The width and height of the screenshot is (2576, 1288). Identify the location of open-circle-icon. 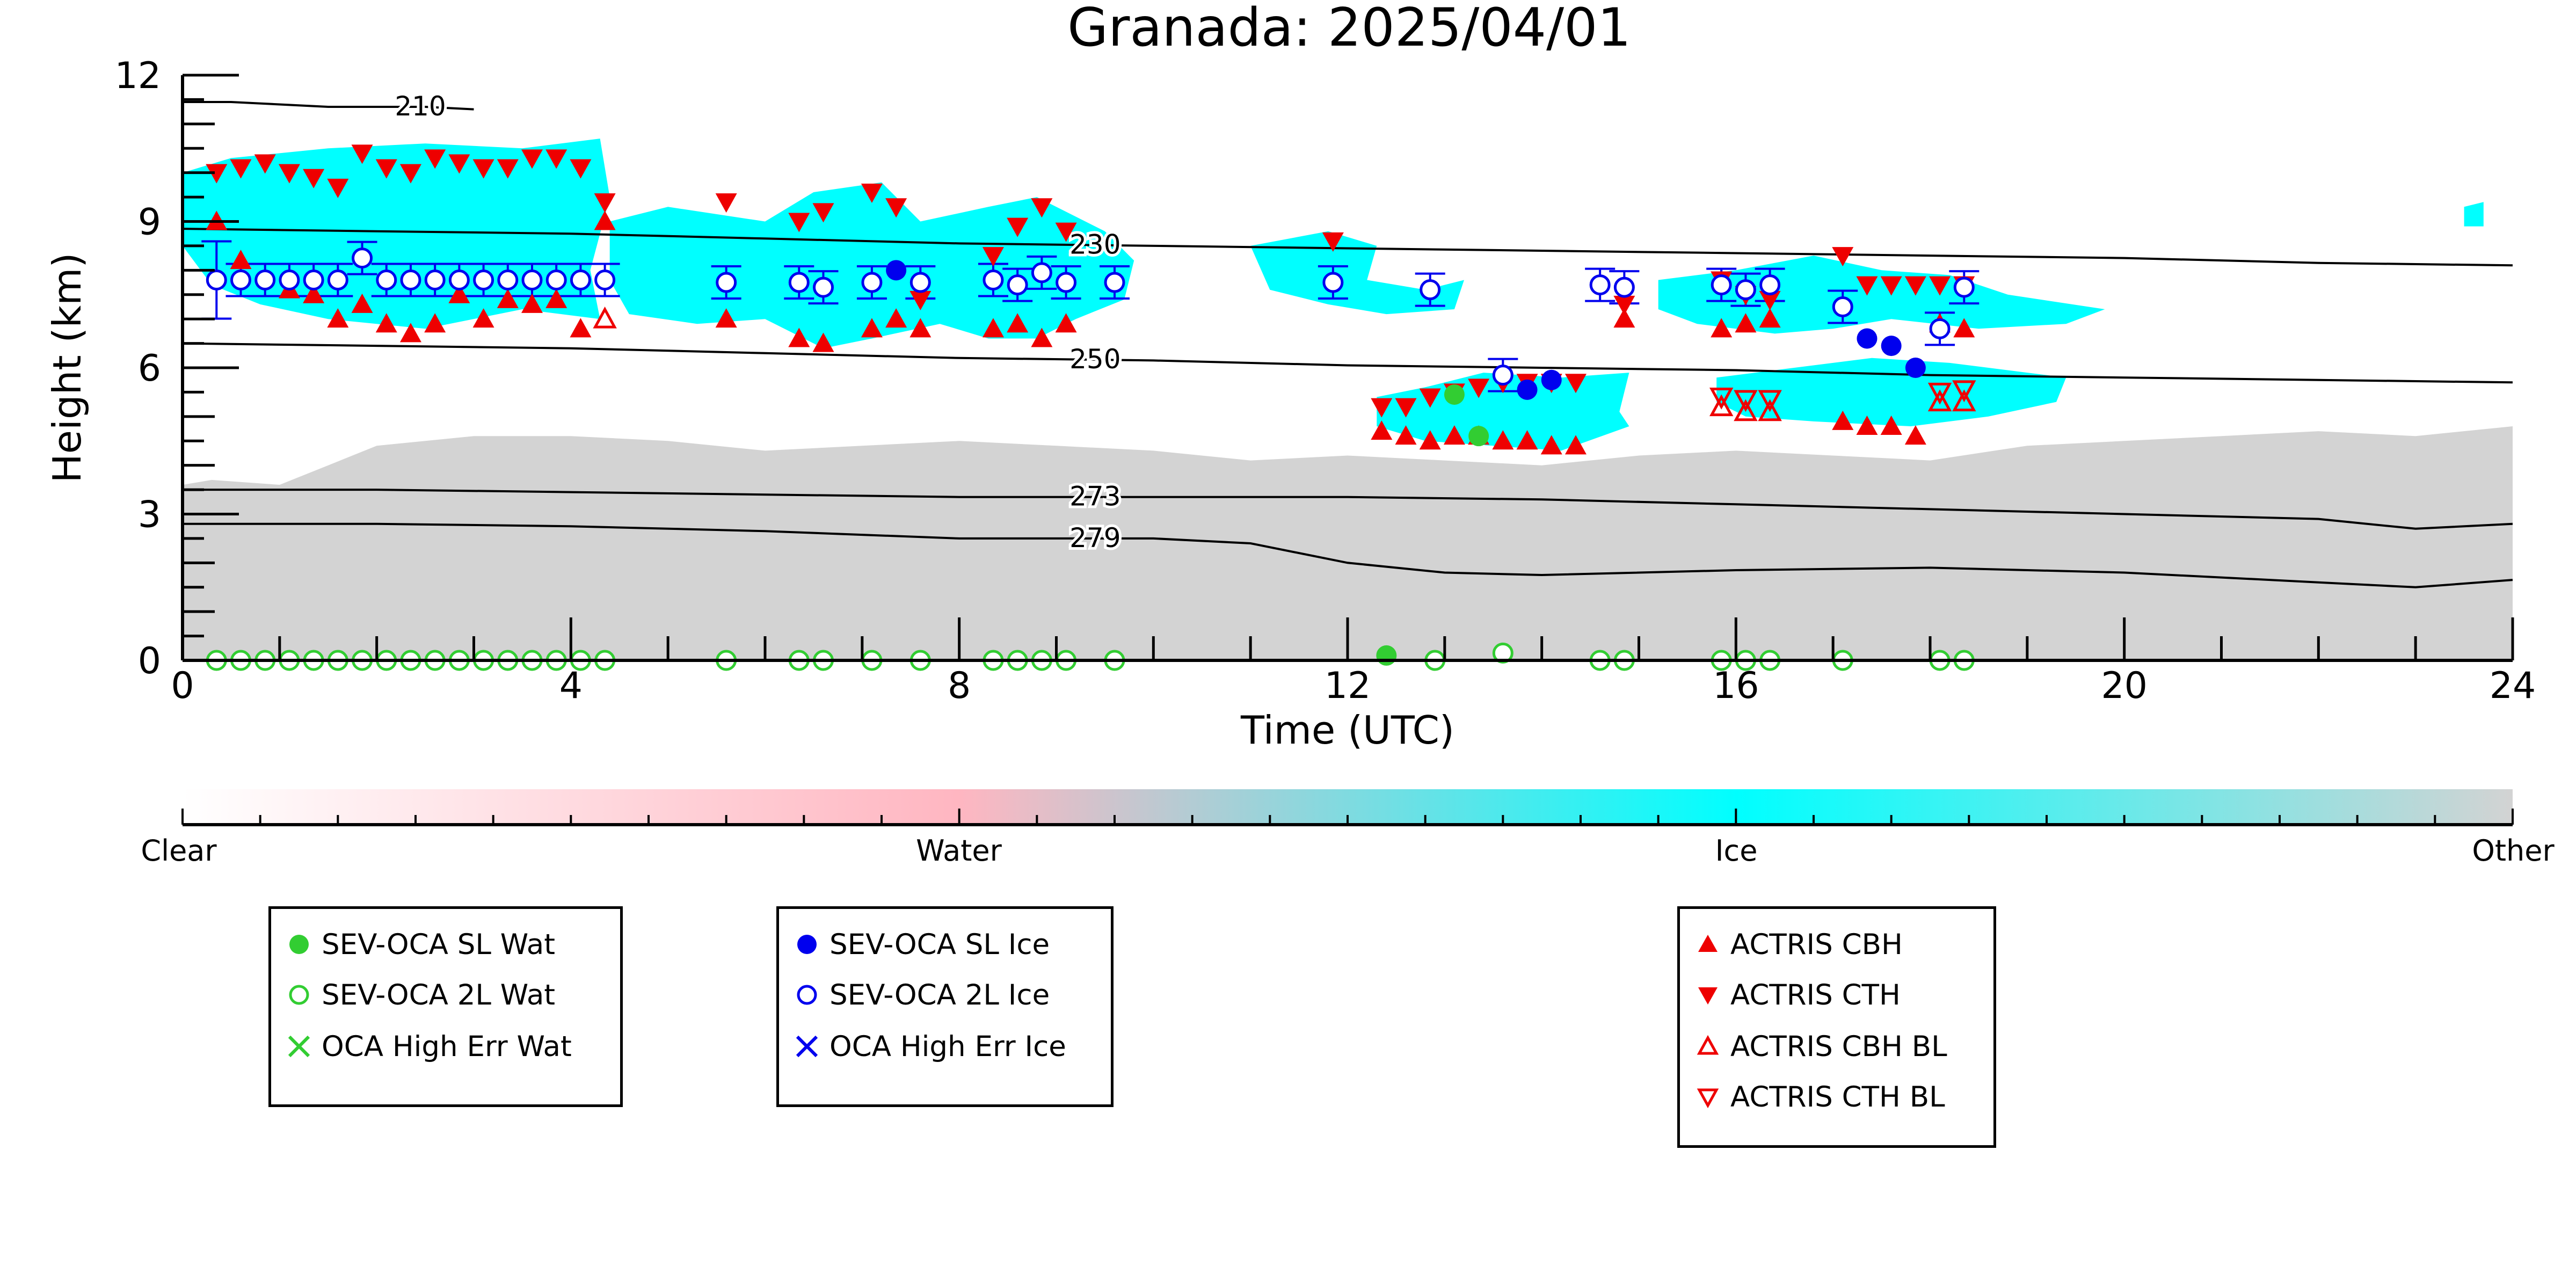
(810, 995).